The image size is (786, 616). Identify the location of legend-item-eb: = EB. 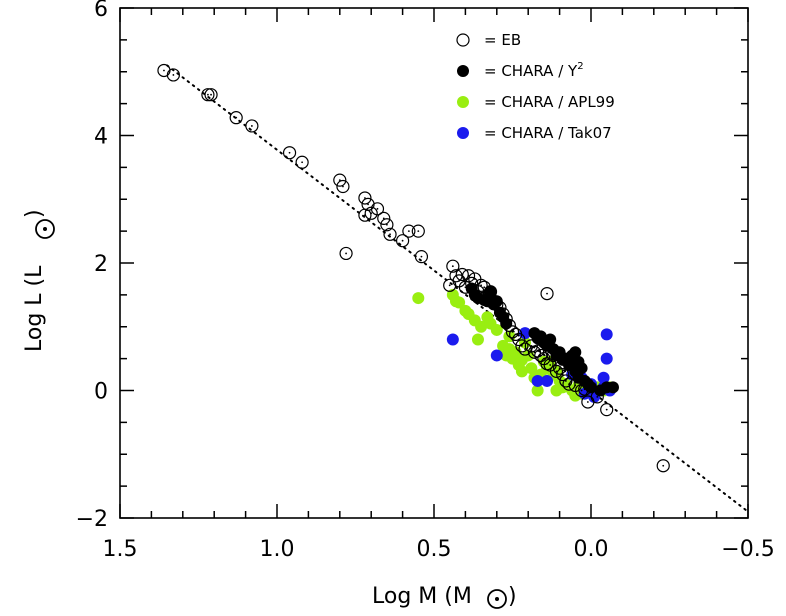
(488, 40).